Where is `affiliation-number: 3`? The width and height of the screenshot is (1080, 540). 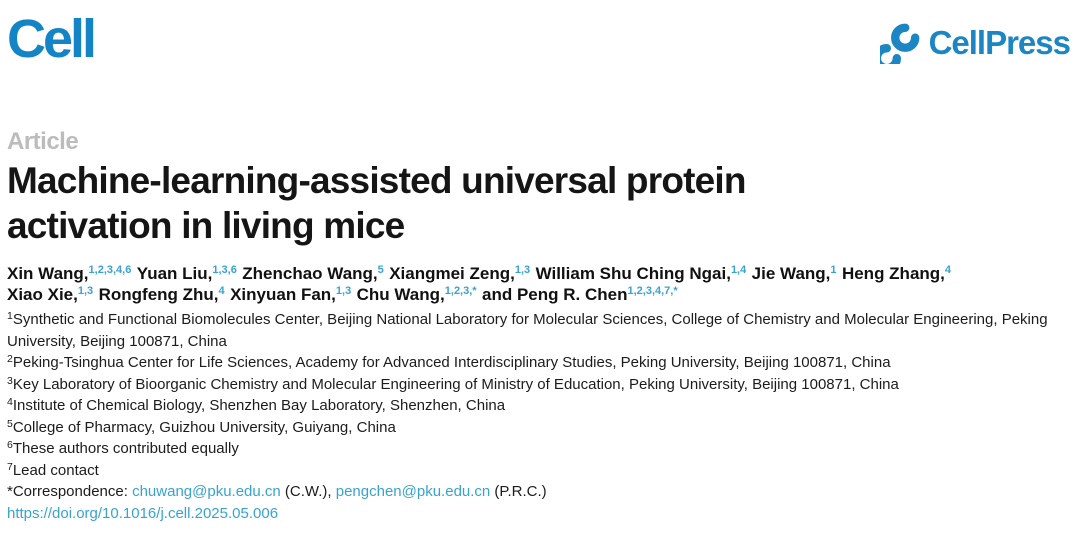
affiliation-number: 3 is located at coordinates (10, 380).